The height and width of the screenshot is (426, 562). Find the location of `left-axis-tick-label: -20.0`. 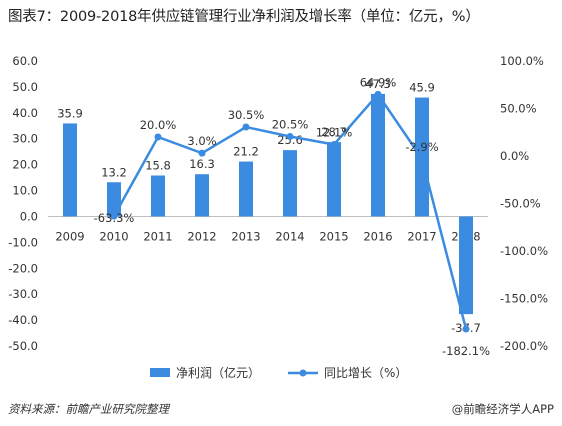

left-axis-tick-label: -20.0 is located at coordinates (23, 268).